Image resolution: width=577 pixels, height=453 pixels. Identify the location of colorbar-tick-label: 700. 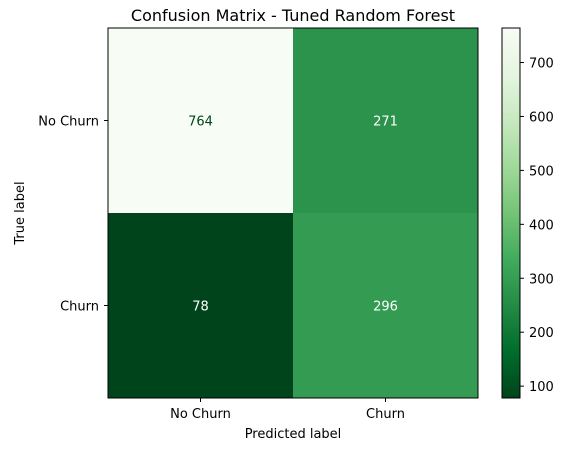
(541, 64).